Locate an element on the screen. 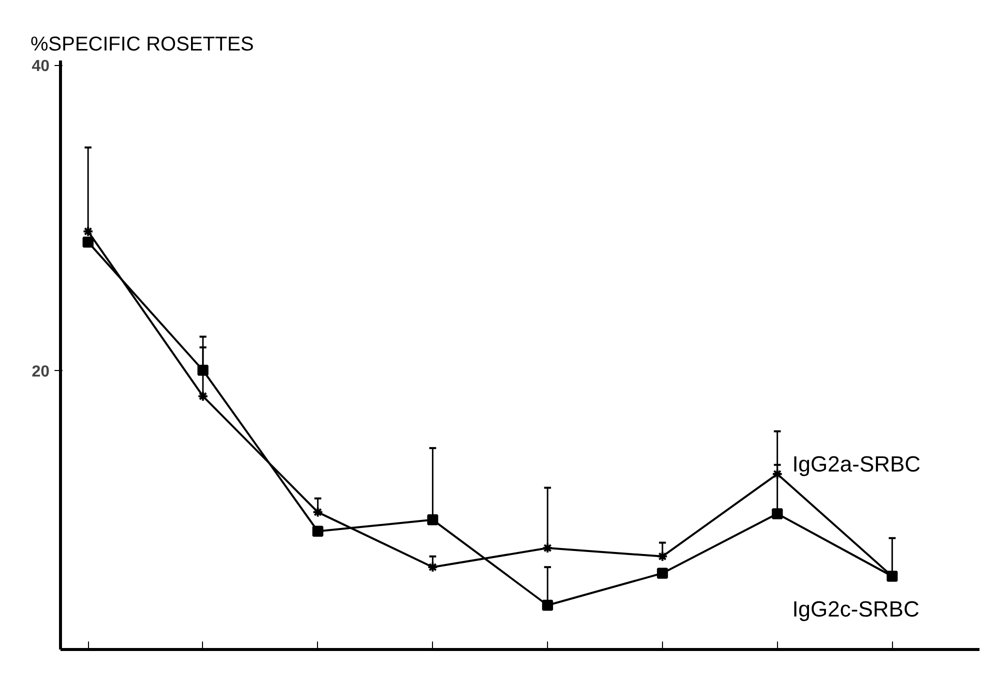 The image size is (999, 679). y-tick-label: 40 is located at coordinates (41, 67).